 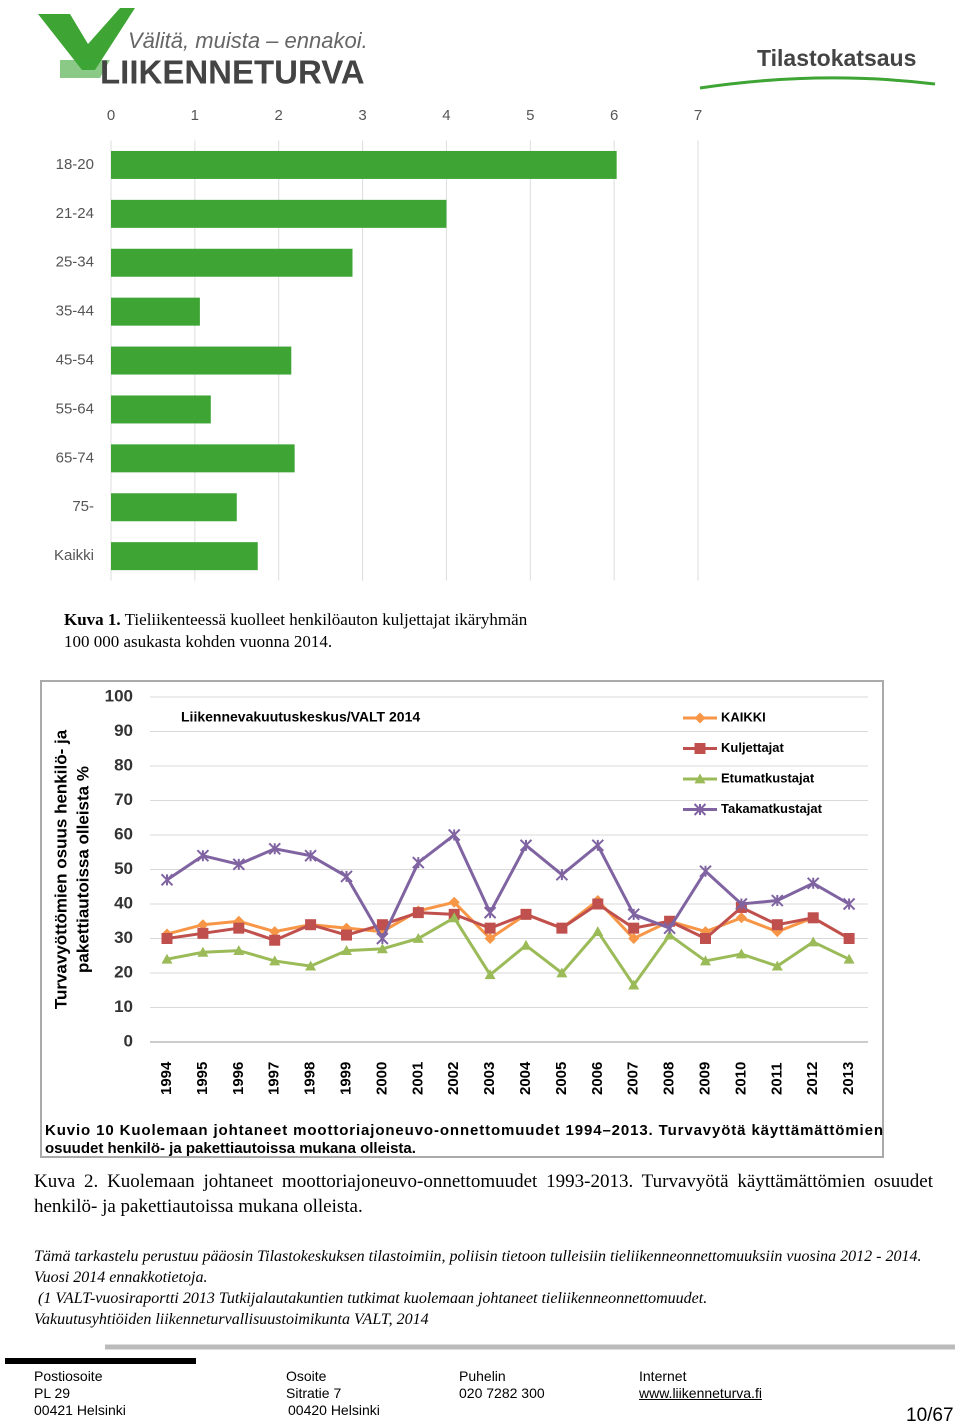 I want to click on logo-mark, so click(x=85, y=69).